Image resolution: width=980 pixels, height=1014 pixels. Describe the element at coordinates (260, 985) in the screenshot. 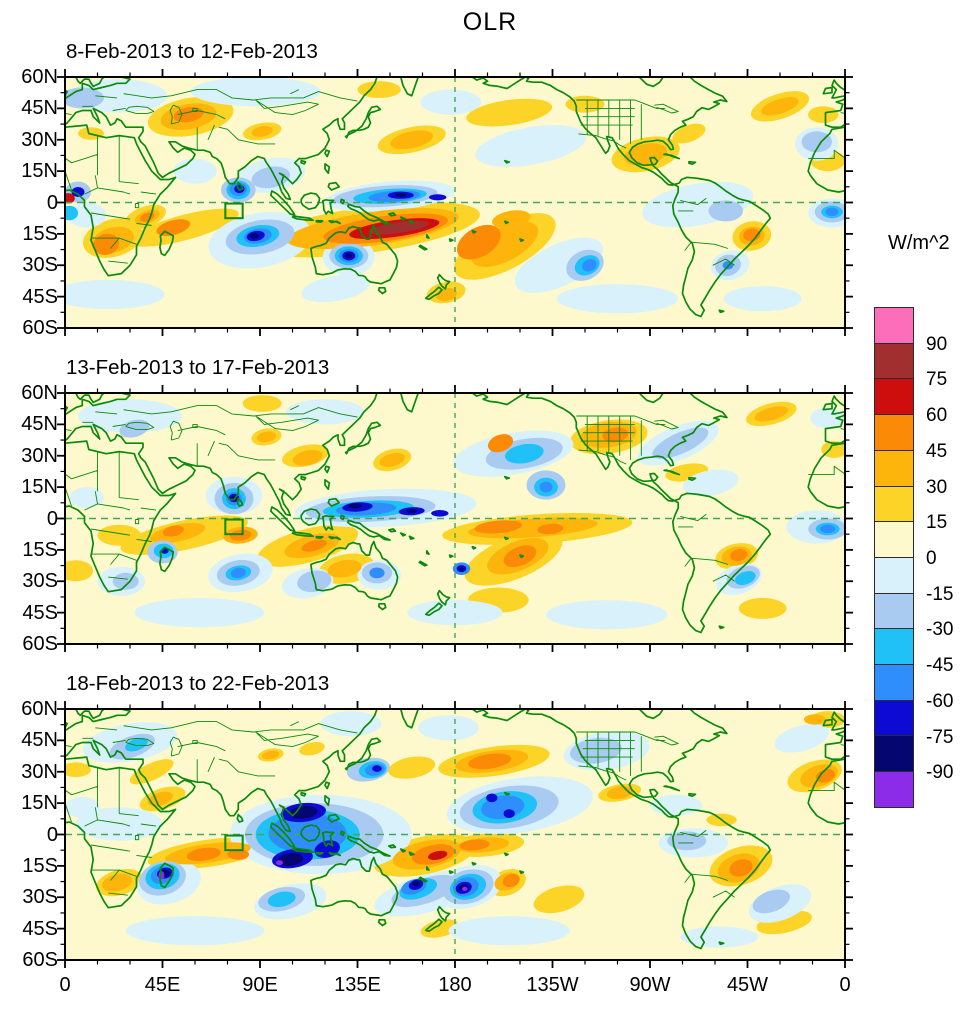

I see `lon-tick-label: 90E` at that location.